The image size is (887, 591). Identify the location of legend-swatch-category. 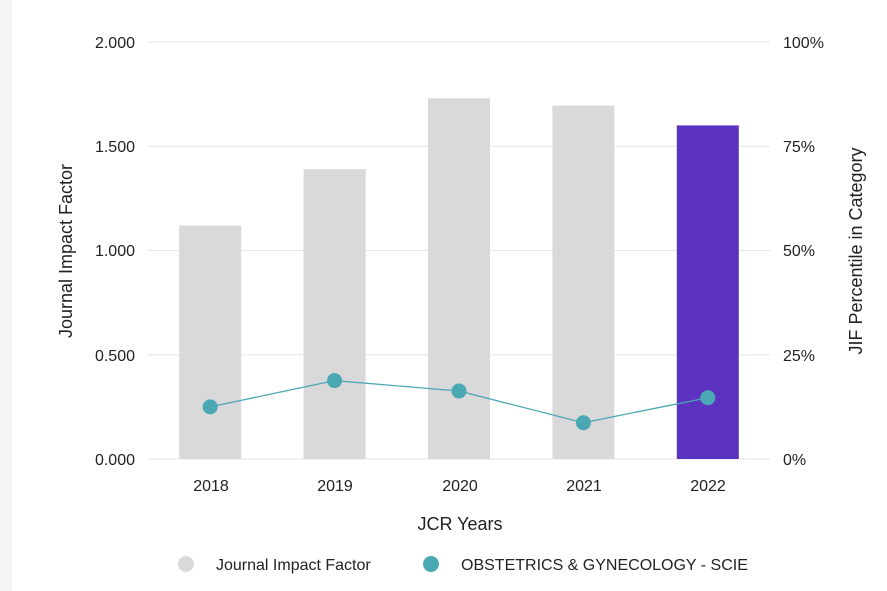
(431, 564).